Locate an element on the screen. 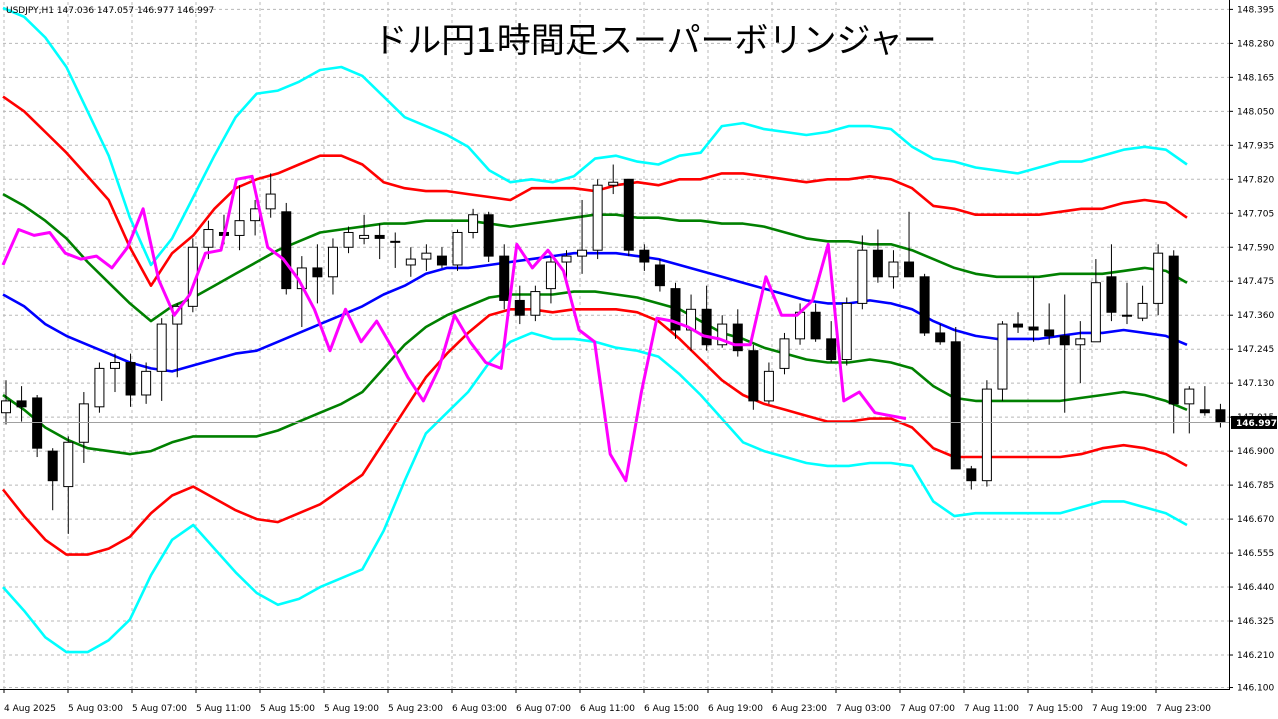 This screenshot has width=1278, height=719. y-tick-label: 148.050 is located at coordinates (1255, 112).